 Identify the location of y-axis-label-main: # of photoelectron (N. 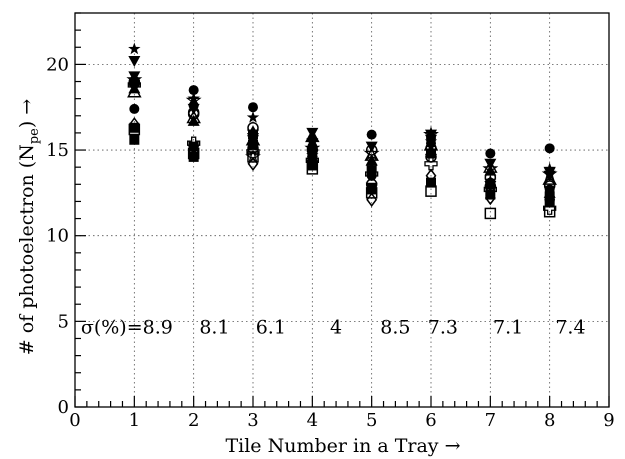
(27, 249).